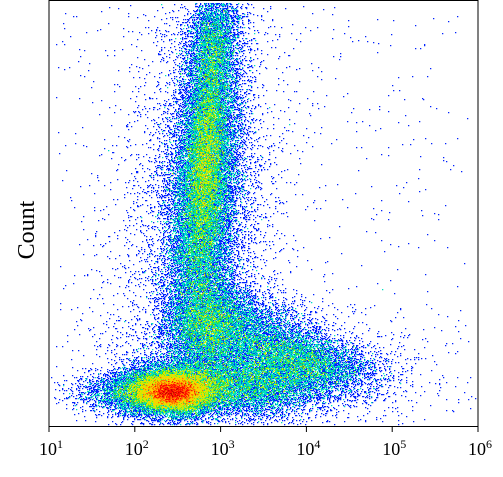  What do you see at coordinates (51, 448) in the screenshot?
I see `x-tick-label: 10¹` at bounding box center [51, 448].